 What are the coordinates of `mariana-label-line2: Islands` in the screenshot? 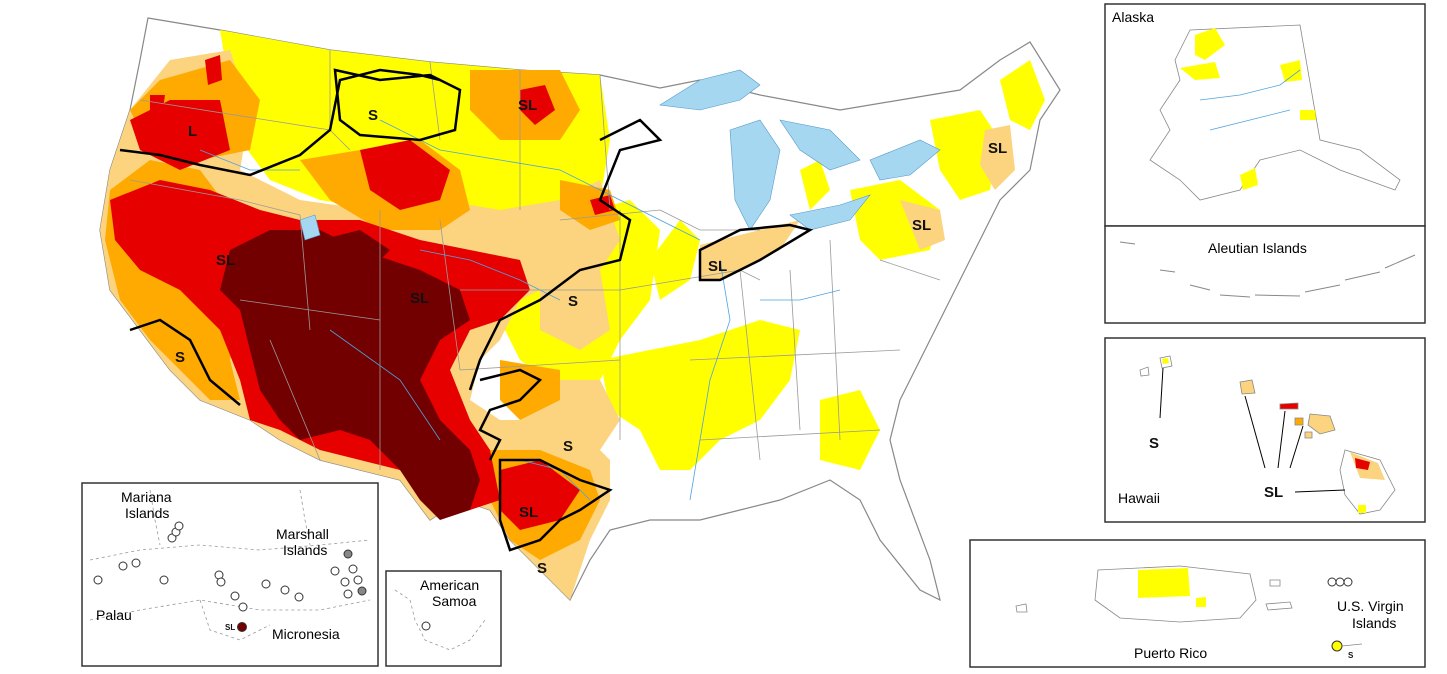 It's located at (147, 513).